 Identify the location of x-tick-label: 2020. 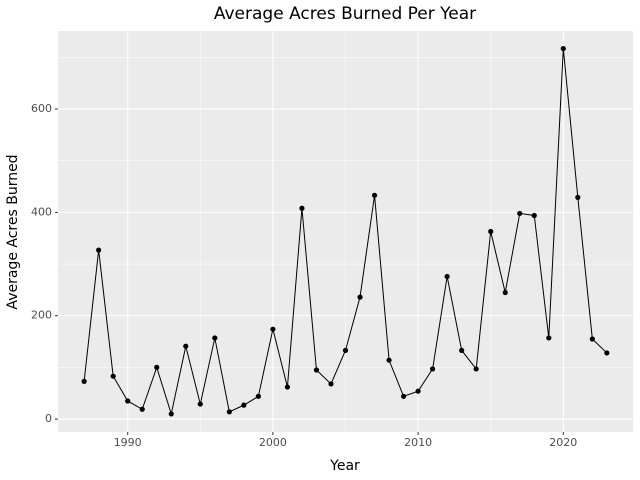
(563, 442).